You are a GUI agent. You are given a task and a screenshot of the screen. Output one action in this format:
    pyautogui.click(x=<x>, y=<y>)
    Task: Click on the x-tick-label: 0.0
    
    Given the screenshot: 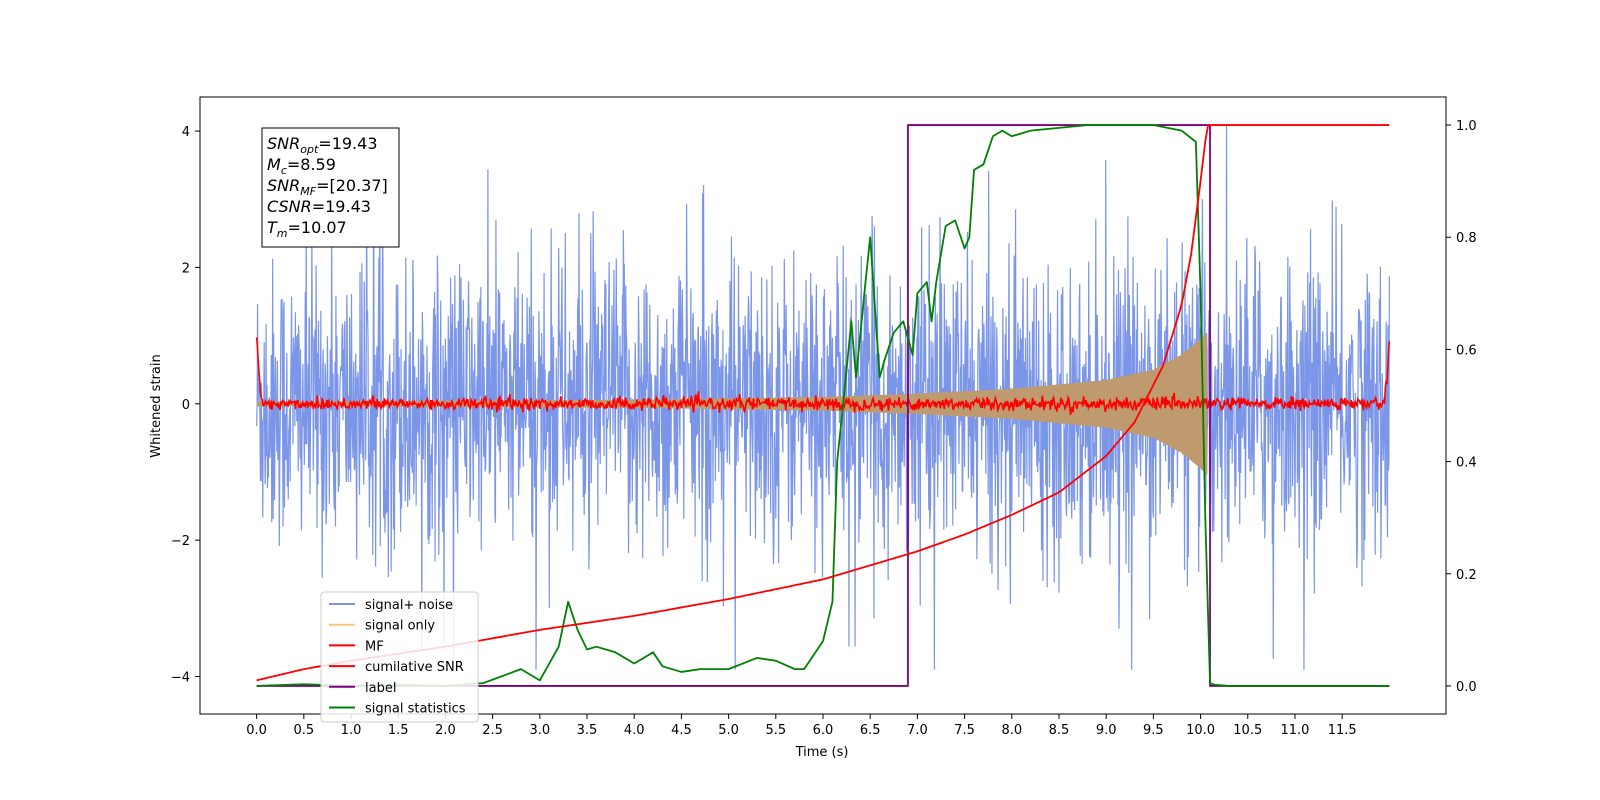 What is the action you would take?
    pyautogui.click(x=256, y=730)
    